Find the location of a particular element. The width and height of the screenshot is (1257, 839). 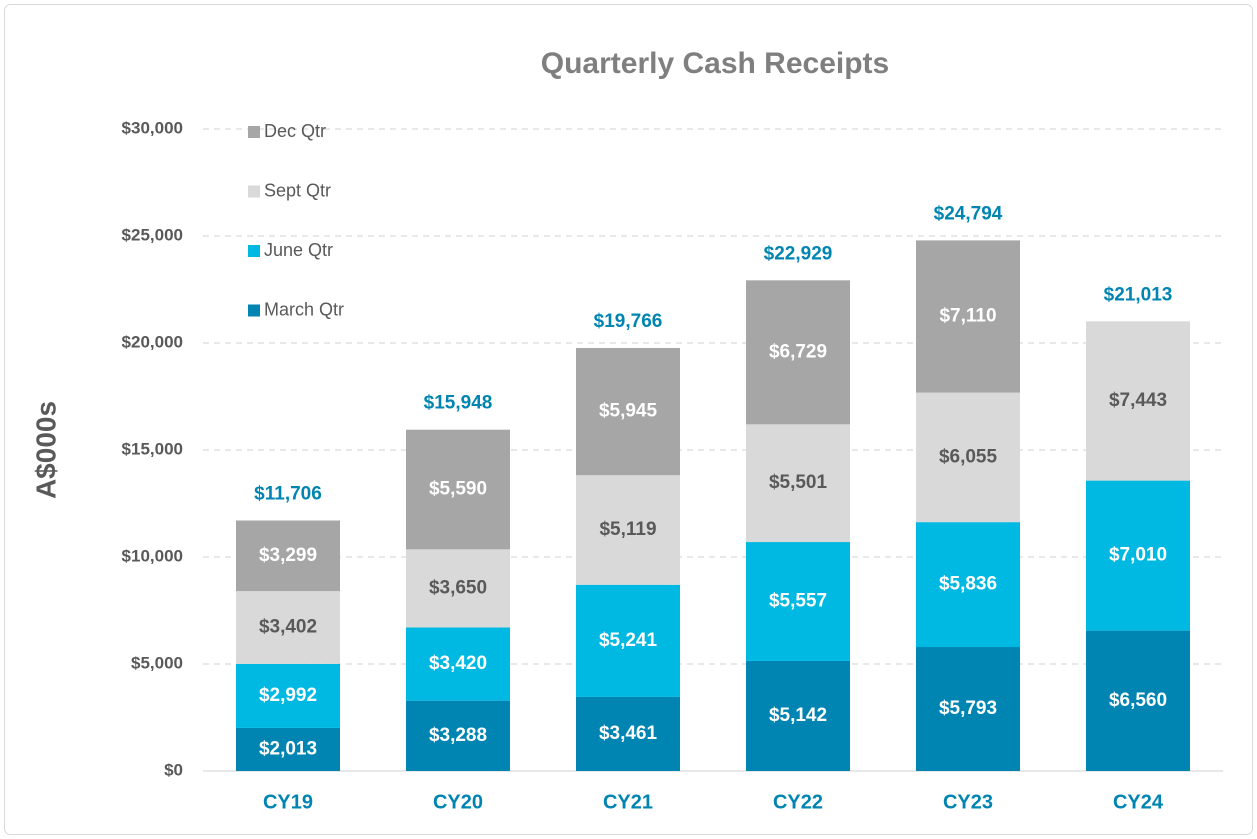

data-label: $7,010 is located at coordinates (1138, 555).